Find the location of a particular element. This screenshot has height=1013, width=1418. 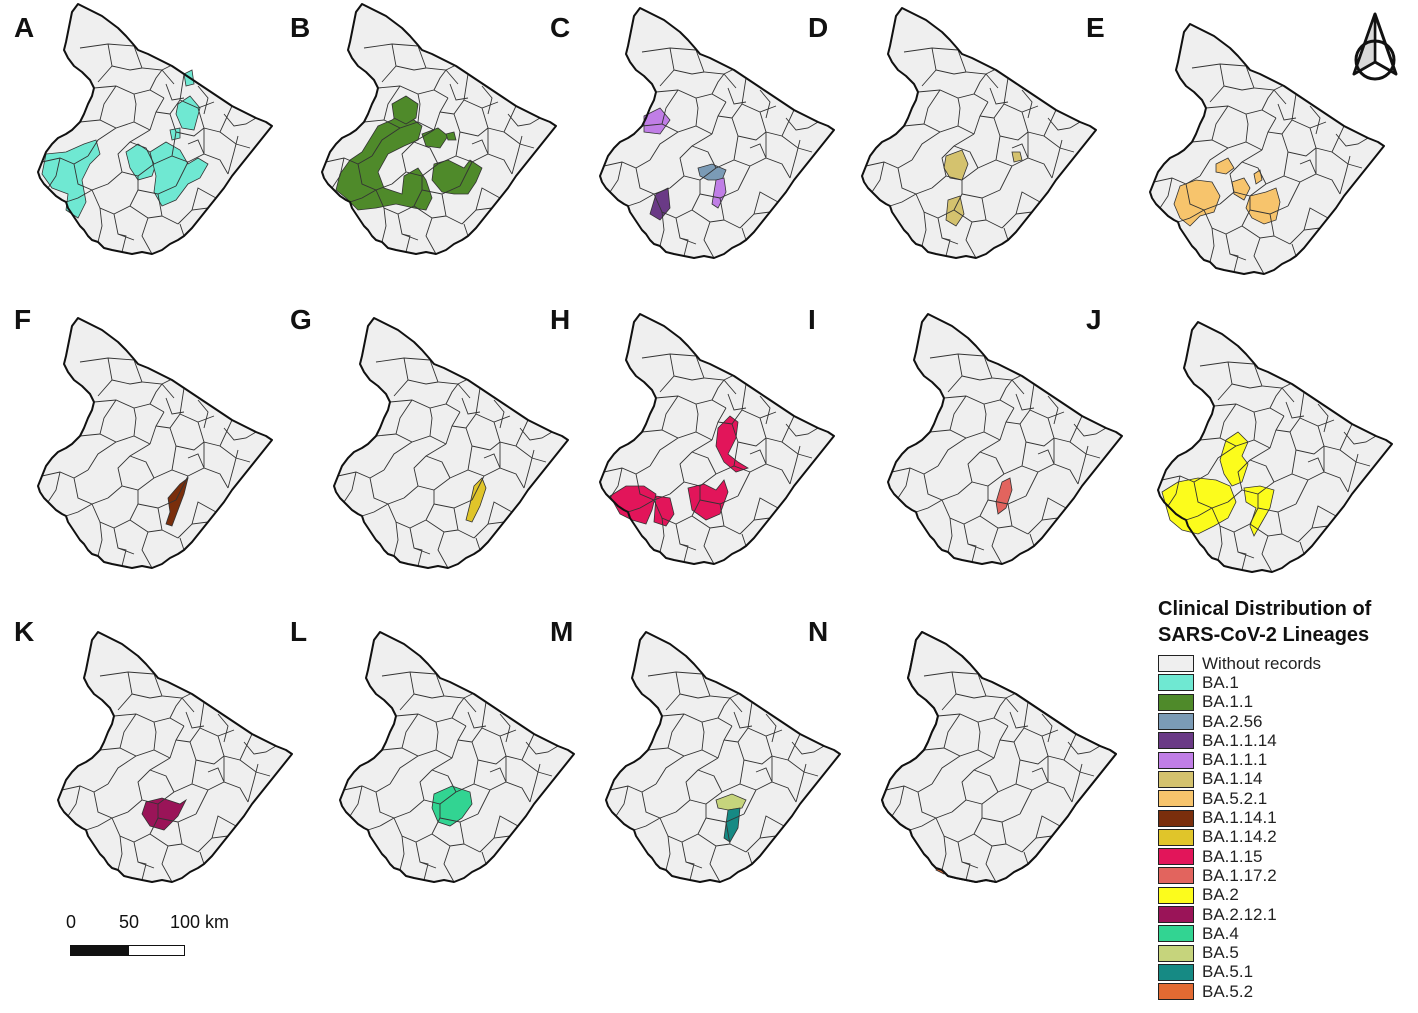

map-extra is located at coordinates (999, 757).